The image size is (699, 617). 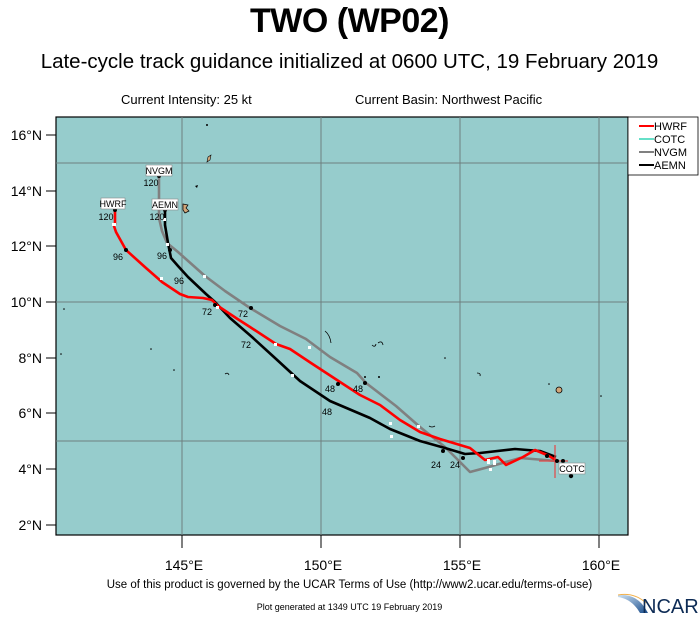 What do you see at coordinates (349, 21) in the screenshot?
I see `storm-title: TWO (WP02)` at bounding box center [349, 21].